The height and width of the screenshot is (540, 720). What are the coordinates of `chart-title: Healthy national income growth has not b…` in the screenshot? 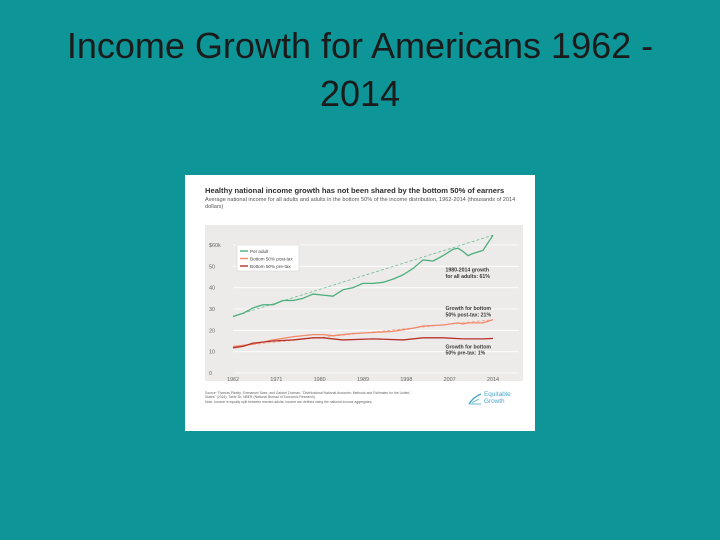 It's located at (355, 190).